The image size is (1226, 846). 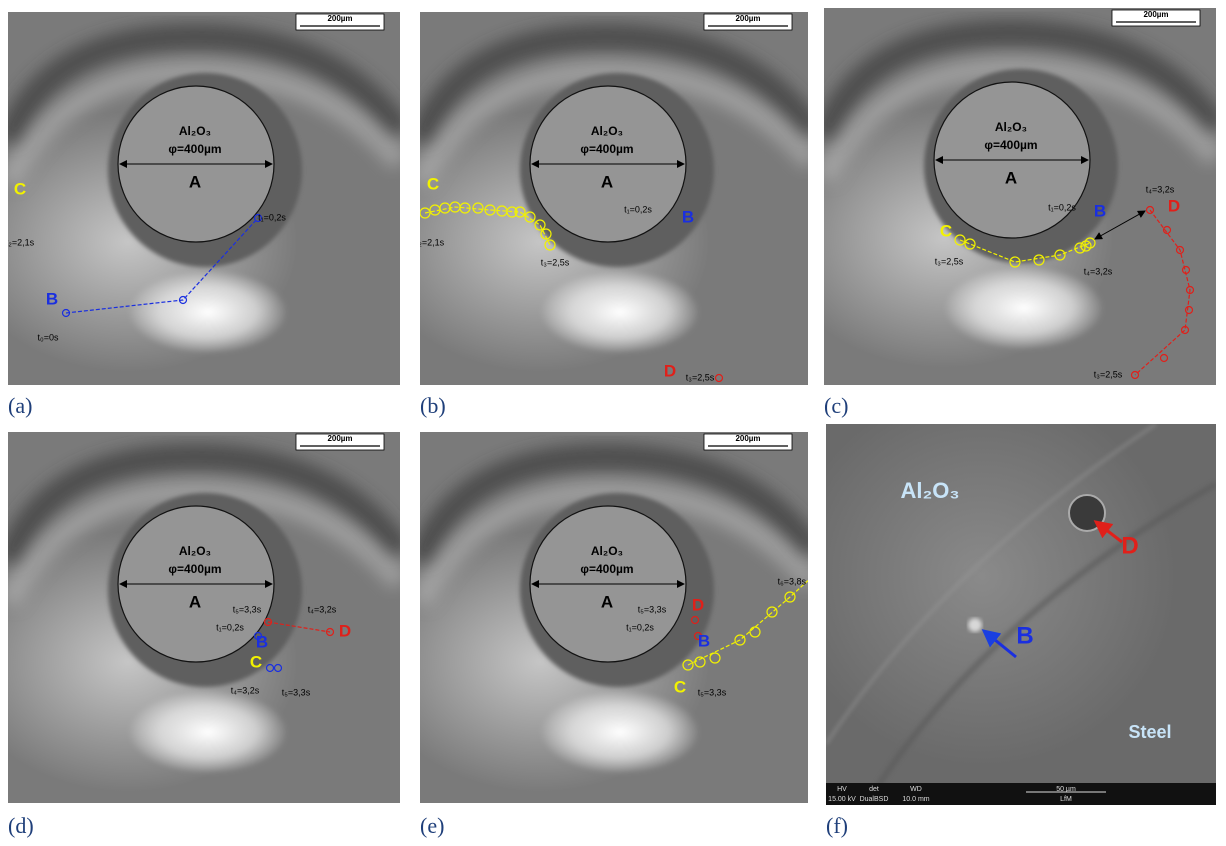 What do you see at coordinates (1108, 532) in the screenshot?
I see `arrow-d` at bounding box center [1108, 532].